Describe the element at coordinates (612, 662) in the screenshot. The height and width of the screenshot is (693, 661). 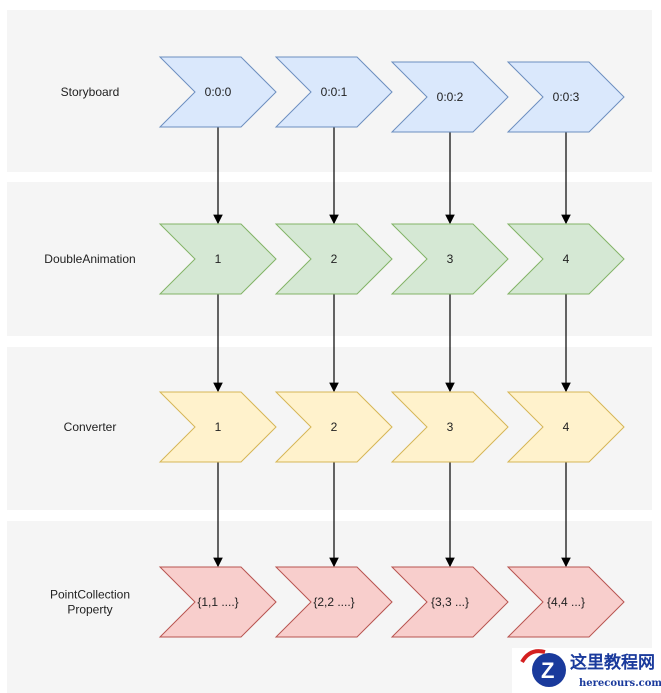
I see `watermark-title: 这里教程网` at that location.